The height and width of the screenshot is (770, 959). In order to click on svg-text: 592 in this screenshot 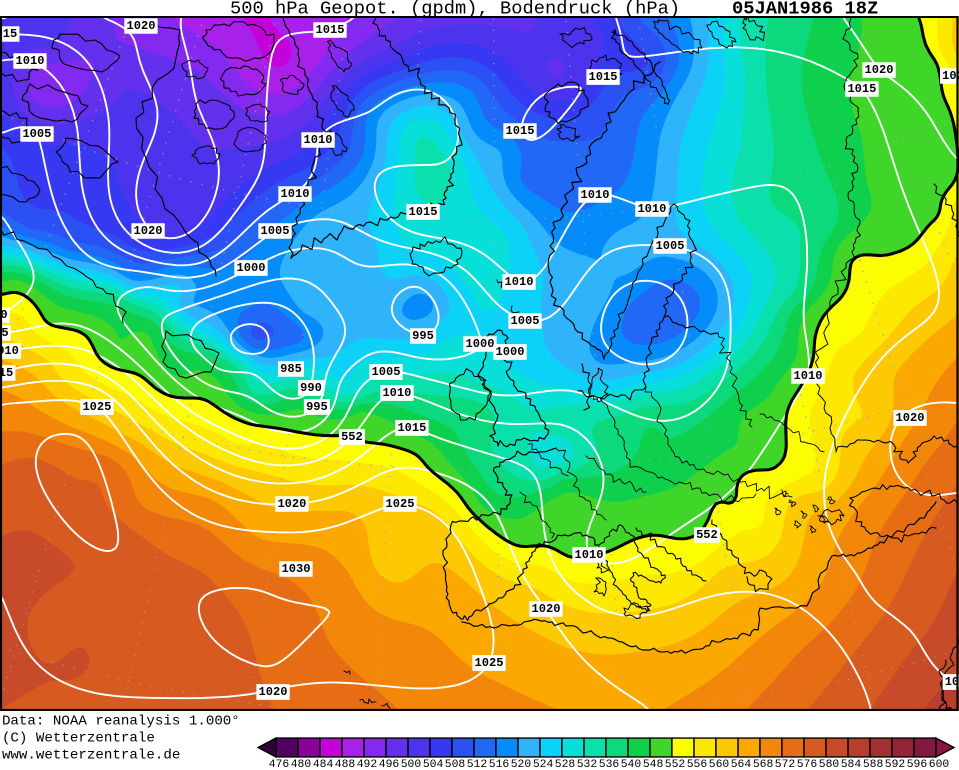, I will do `click(895, 764)`.